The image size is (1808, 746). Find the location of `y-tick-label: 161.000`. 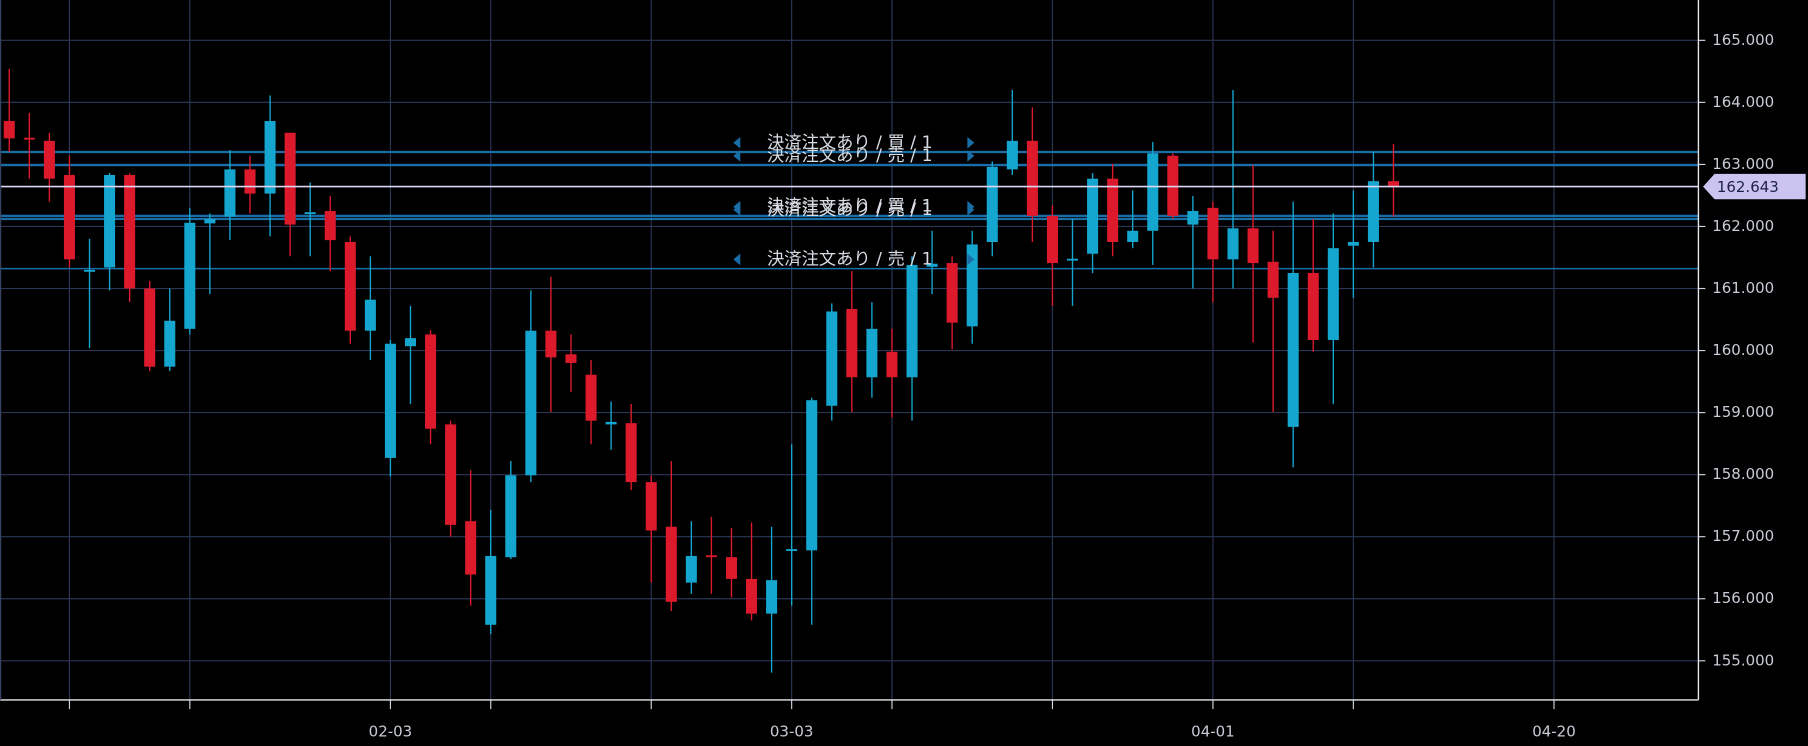

y-tick-label: 161.000 is located at coordinates (1743, 288).